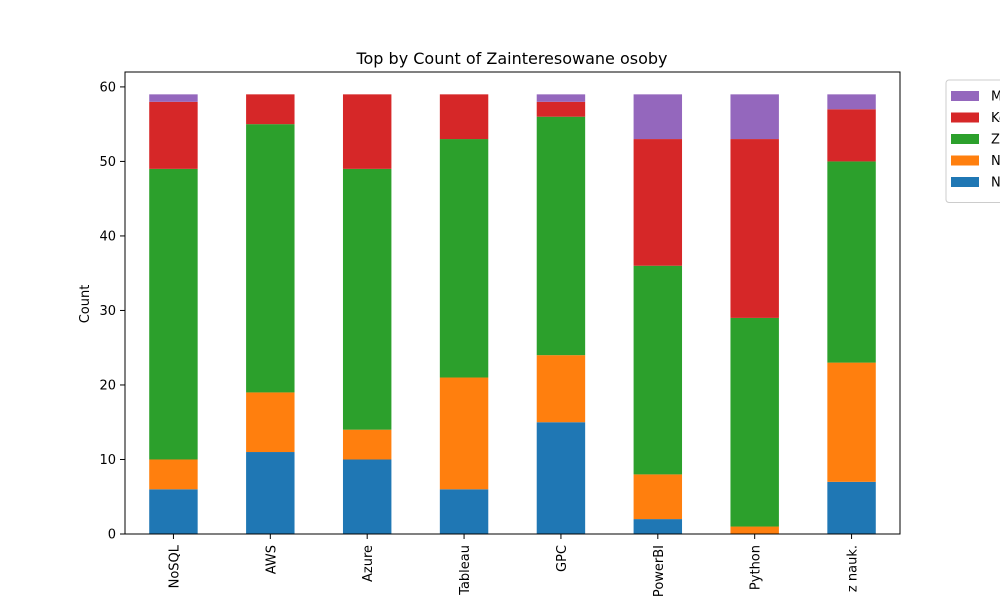 The width and height of the screenshot is (1000, 604). What do you see at coordinates (107, 87) in the screenshot?
I see `y-tick-label: 60` at bounding box center [107, 87].